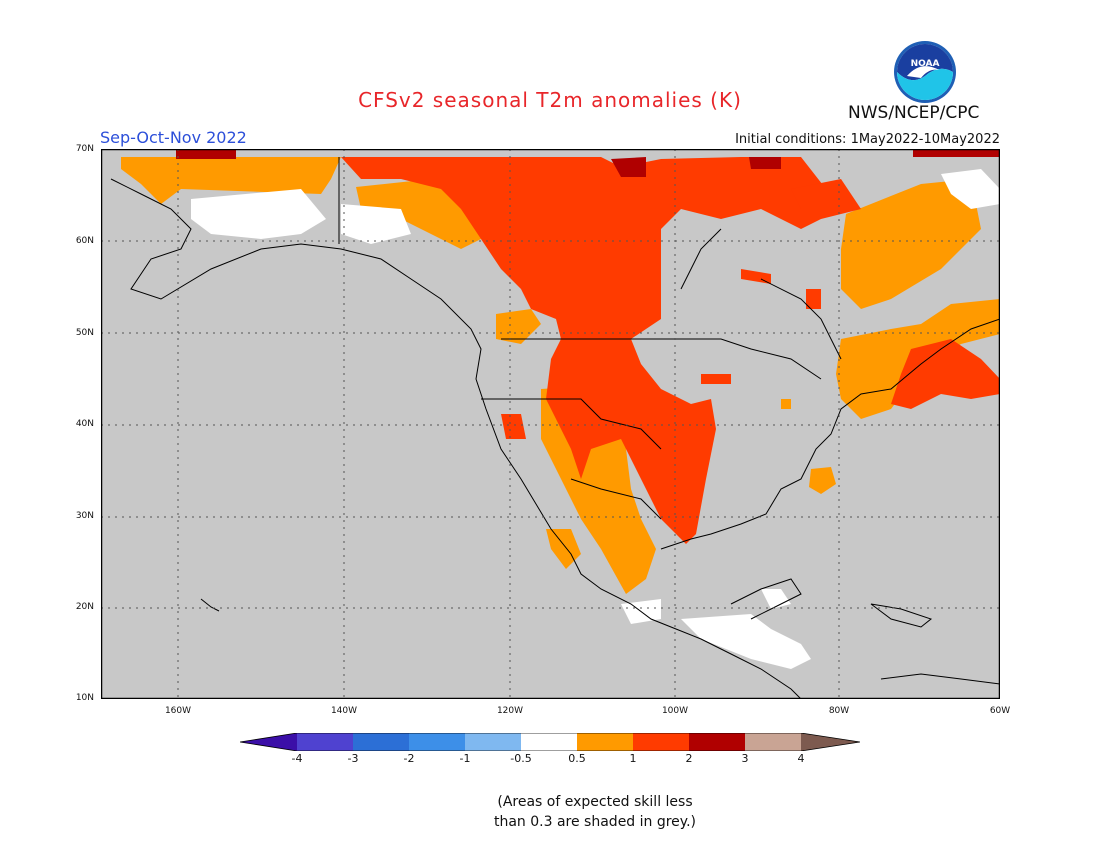 Image resolution: width=1100 pixels, height=850 pixels. What do you see at coordinates (84, 149) in the screenshot?
I see `lat-label-70n: 70N` at bounding box center [84, 149].